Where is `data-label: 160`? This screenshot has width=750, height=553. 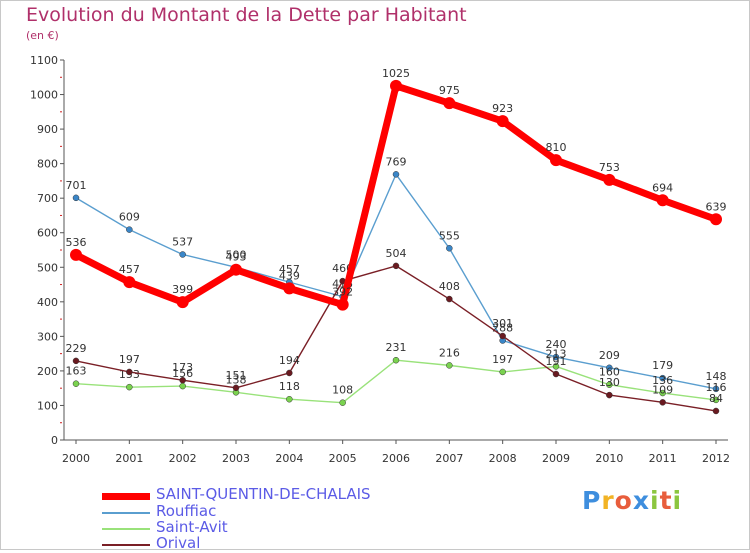 data-label: 160 is located at coordinates (609, 372).